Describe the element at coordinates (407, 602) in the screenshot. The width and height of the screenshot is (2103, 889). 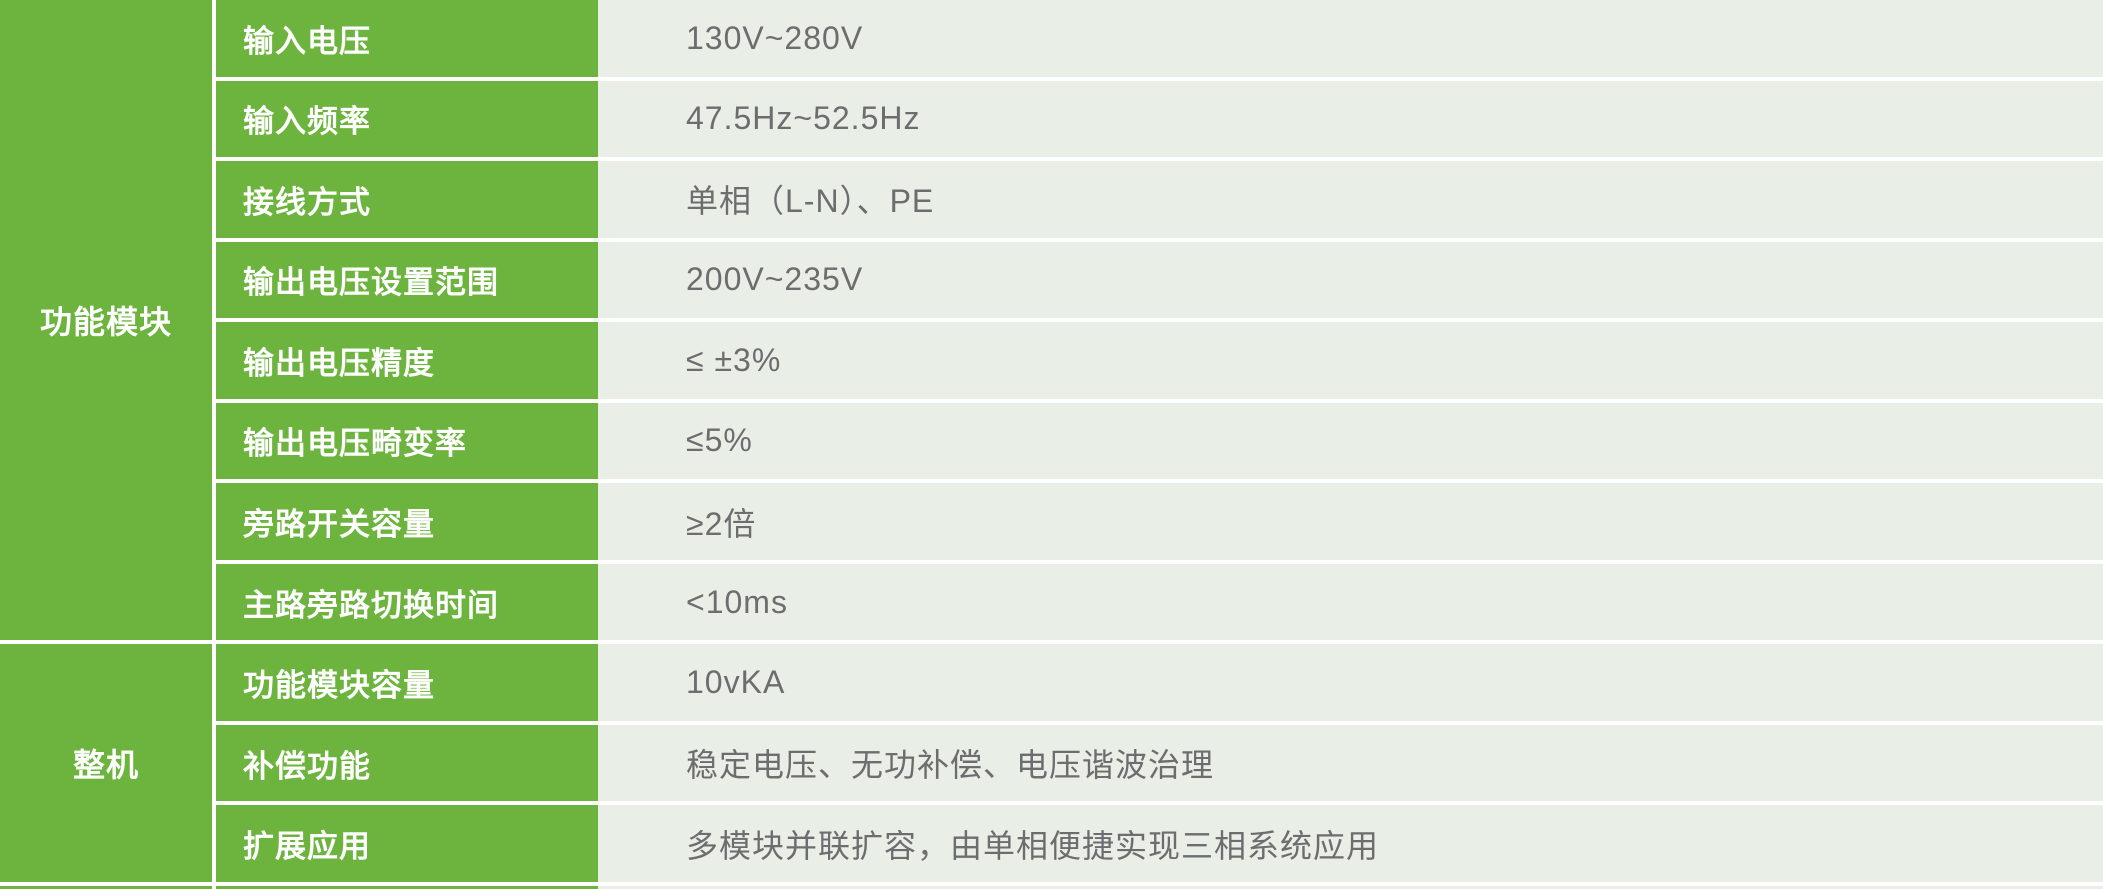
I see `param-label-main-bypass-switch-time: 主路旁路切换时间` at that location.